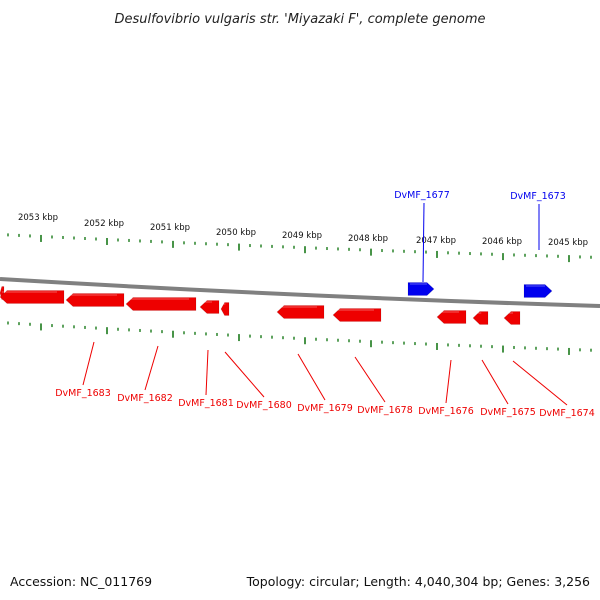 This screenshot has height=600, width=600. I want to click on genome-backbone, so click(300, 292).